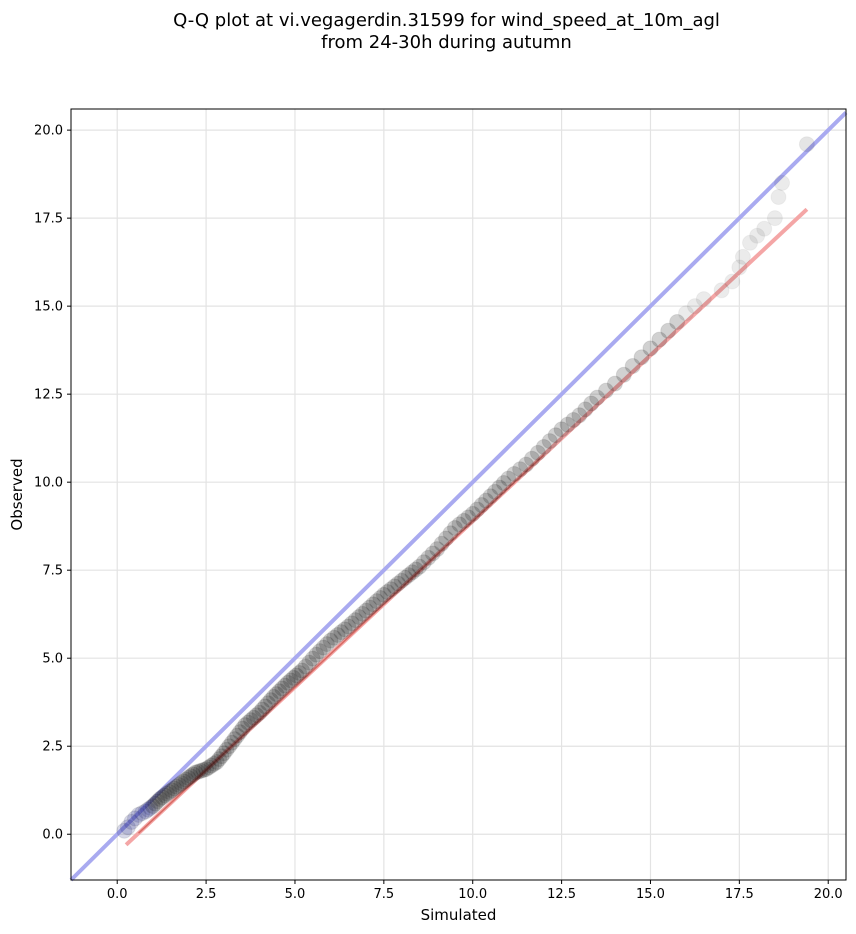  I want to click on x-axis-label: Simulated, so click(459, 915).